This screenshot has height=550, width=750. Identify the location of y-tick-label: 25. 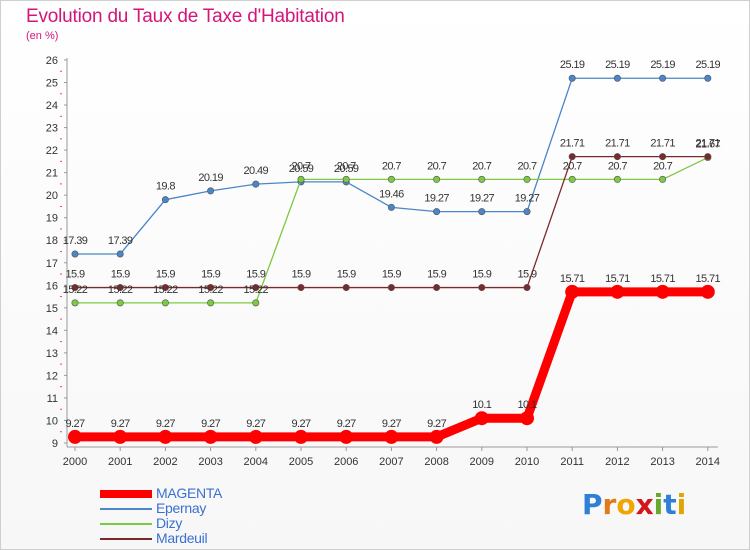
(52, 84).